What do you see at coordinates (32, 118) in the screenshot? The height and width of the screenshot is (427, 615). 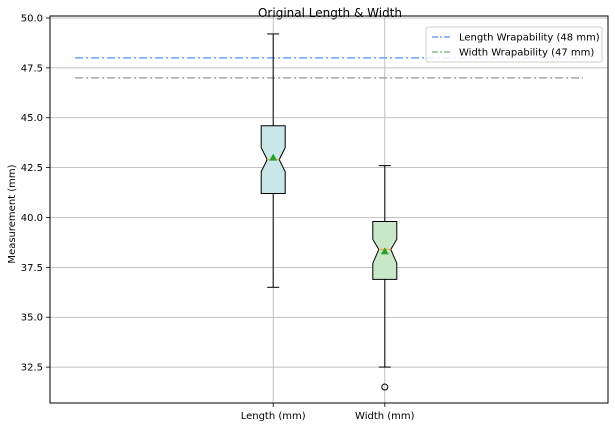 I see `y-tick-label: 45.0` at bounding box center [32, 118].